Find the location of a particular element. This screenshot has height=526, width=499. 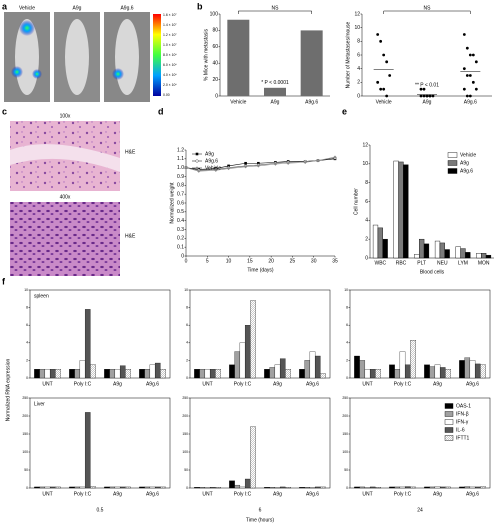

y-tick-label: 12 is located at coordinates (365, 145).